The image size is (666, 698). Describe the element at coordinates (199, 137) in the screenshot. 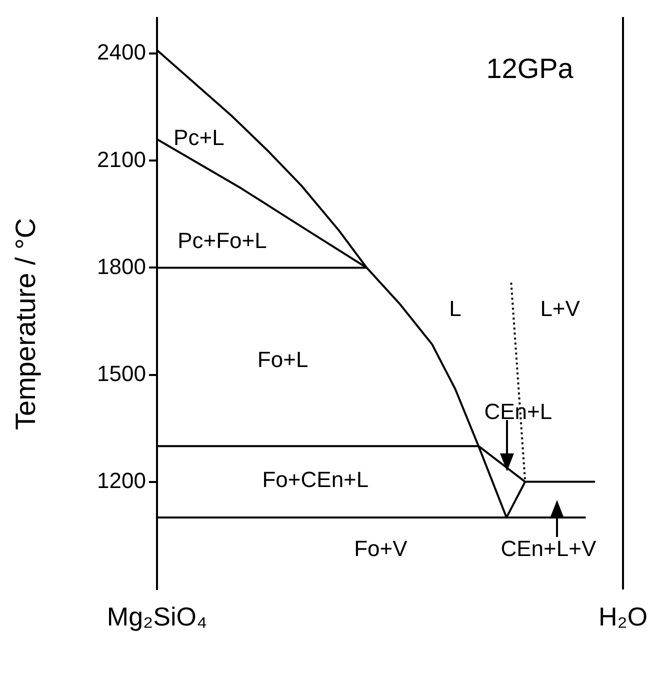

I see `annotation: Pc+L` at that location.